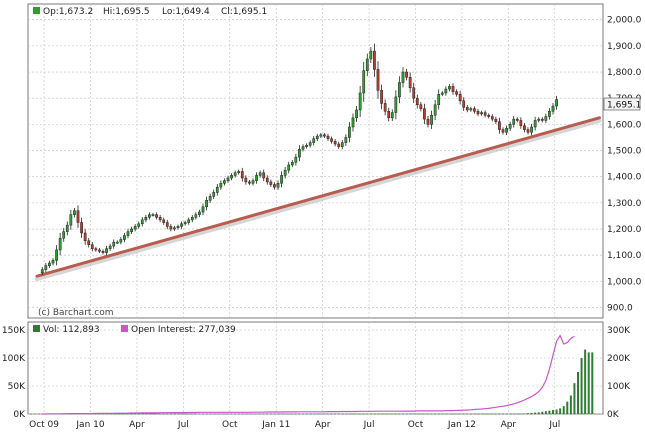 This screenshot has width=645, height=435. I want to click on volume-legend-label: Vol: 112,893, so click(71, 330).